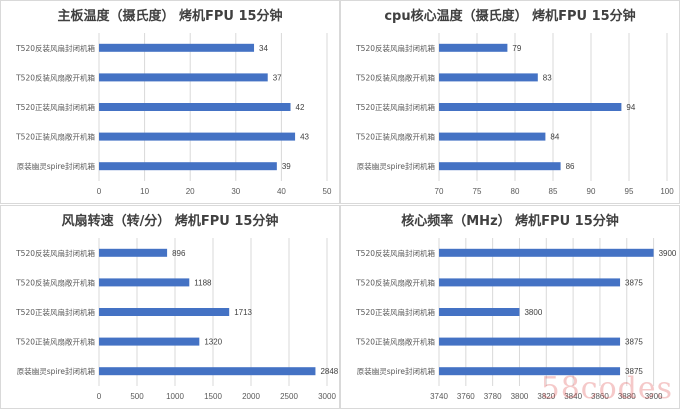 The image size is (680, 409). What do you see at coordinates (510, 16) in the screenshot?
I see `chart-title: cpu核心温度（摄氏度） 烤机FPU 15分钟` at bounding box center [510, 16].